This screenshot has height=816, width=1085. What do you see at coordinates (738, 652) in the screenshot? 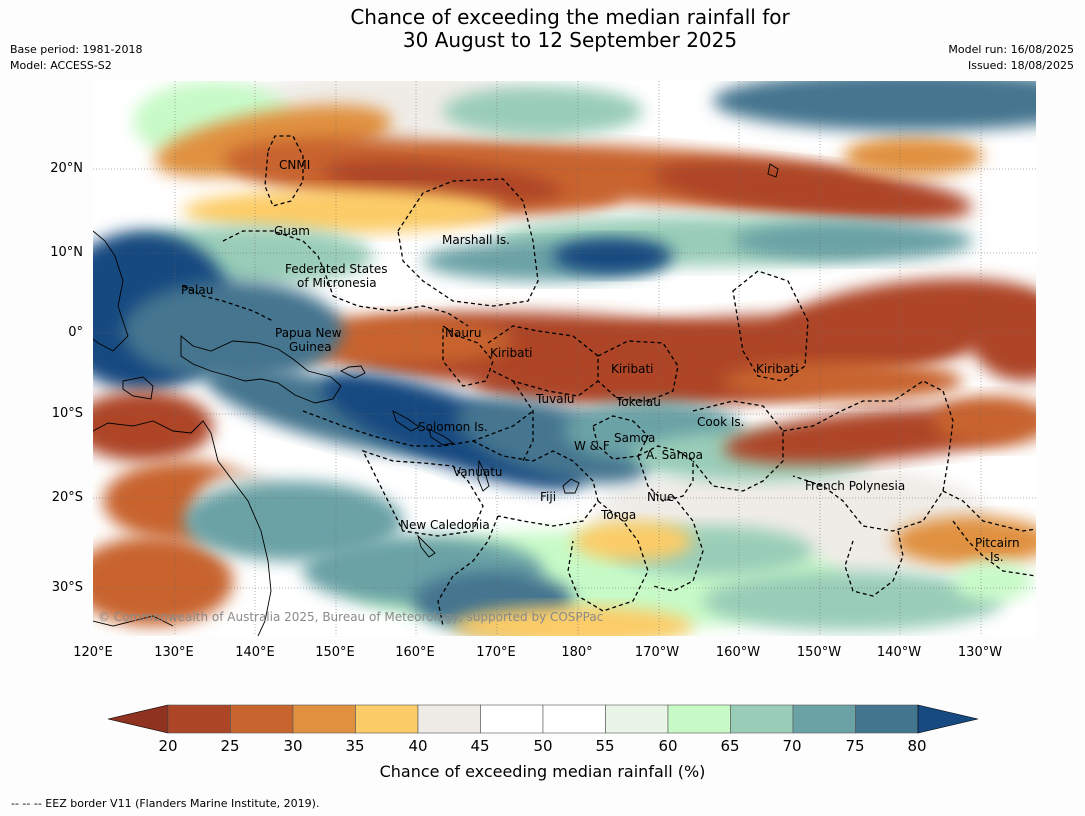
I see `lon-tick-160w: 160°W` at bounding box center [738, 652].